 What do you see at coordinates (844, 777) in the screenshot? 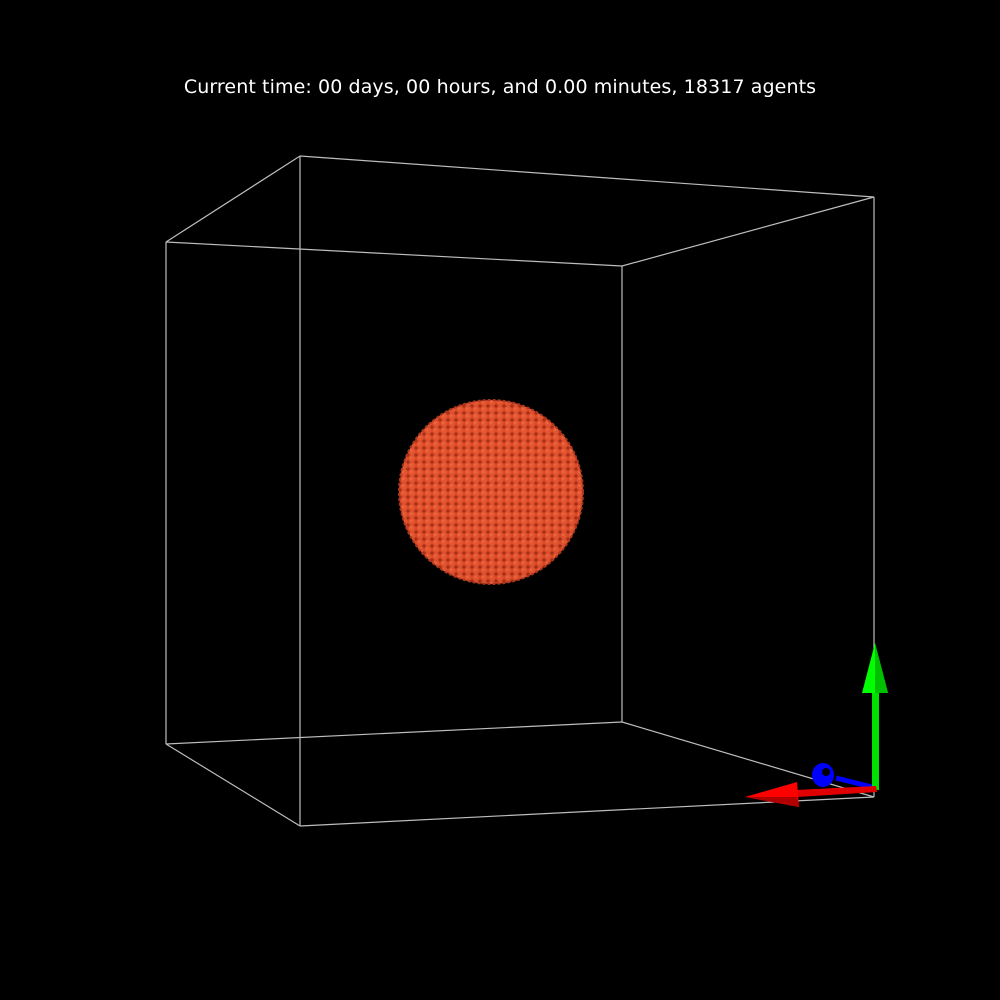
I see `z-axis-arrow-icon` at bounding box center [844, 777].